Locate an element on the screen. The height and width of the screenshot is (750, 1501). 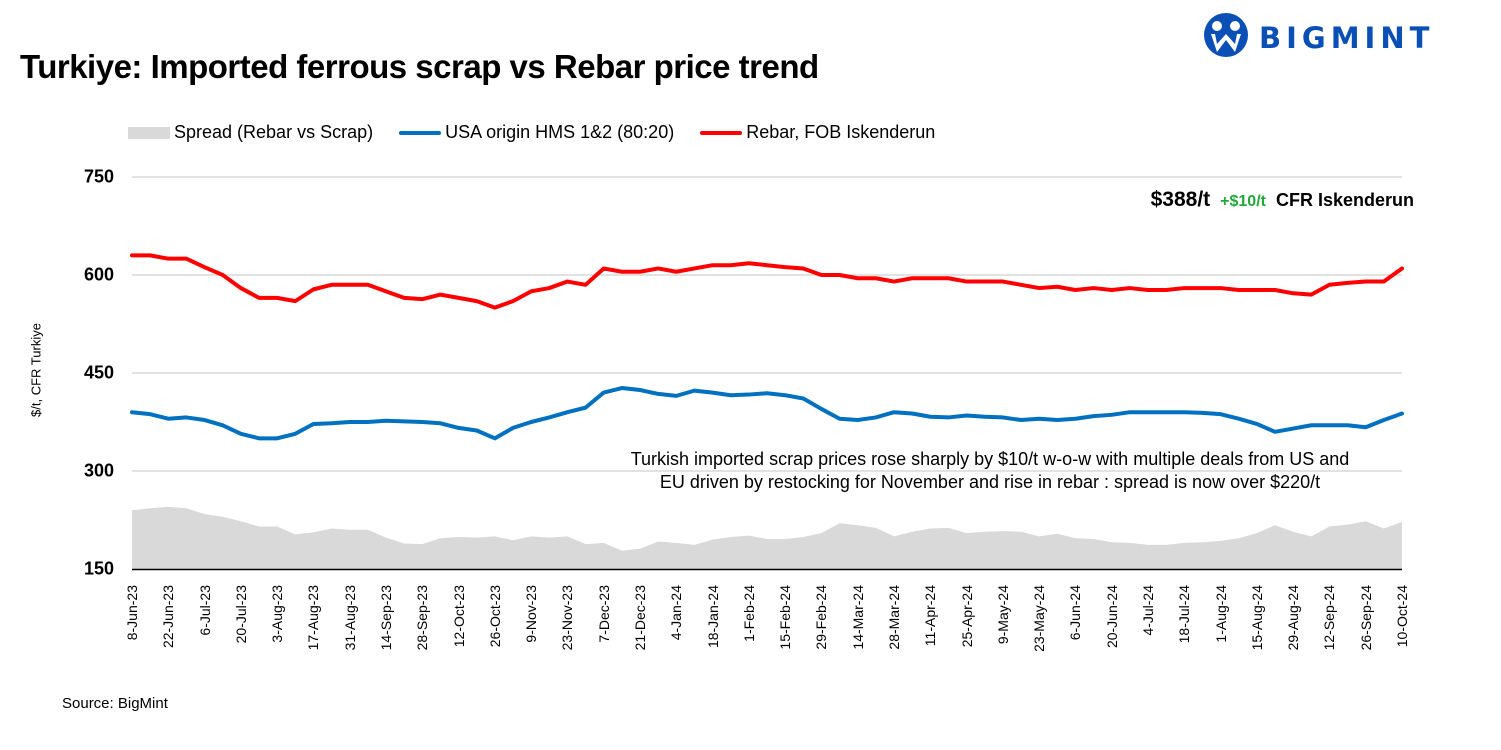
x-tick-label: 9-Nov-23 is located at coordinates (531, 614).